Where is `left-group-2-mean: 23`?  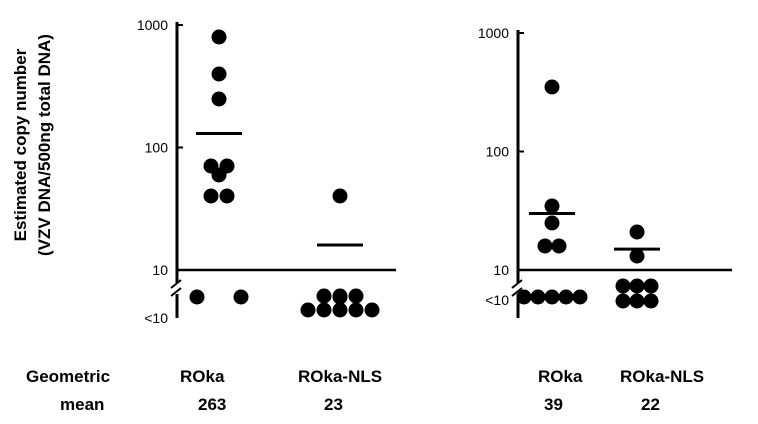
left-group-2-mean: 23 is located at coordinates (333, 404).